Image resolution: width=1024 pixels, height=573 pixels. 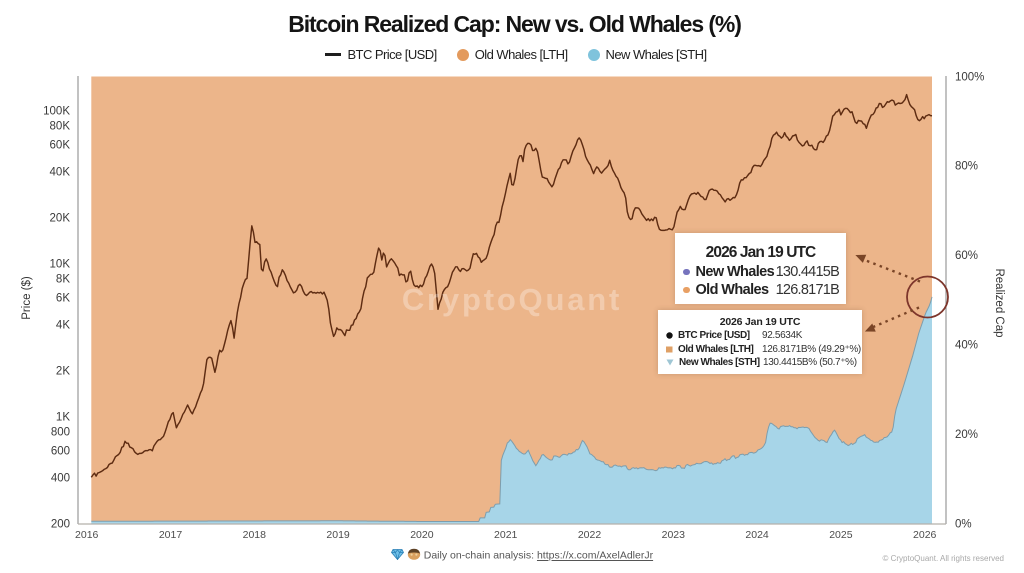 I want to click on svg-text: 400, so click(x=60, y=479).